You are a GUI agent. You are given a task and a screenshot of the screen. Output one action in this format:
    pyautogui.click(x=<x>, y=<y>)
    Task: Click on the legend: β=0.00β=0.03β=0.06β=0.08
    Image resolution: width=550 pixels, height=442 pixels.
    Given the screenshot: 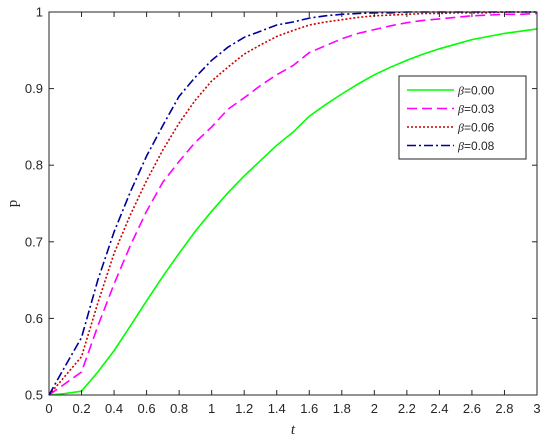 What is the action you would take?
    pyautogui.click(x=462, y=117)
    